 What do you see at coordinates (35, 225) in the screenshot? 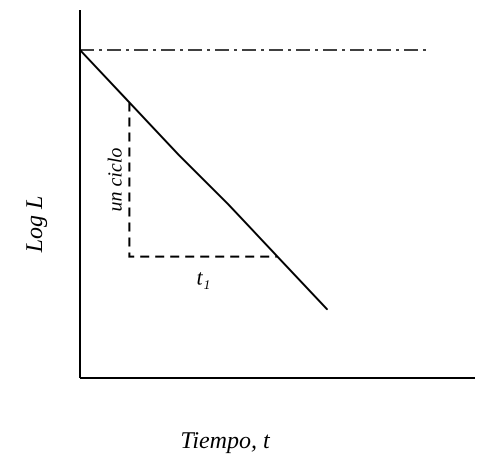
I see `y-axis-title: Log L` at bounding box center [35, 225].